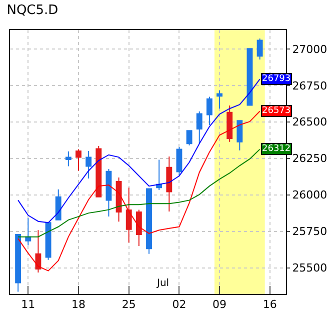 This screenshot has width=336, height=320. I want to click on y-tick-label: 25750, so click(310, 231).